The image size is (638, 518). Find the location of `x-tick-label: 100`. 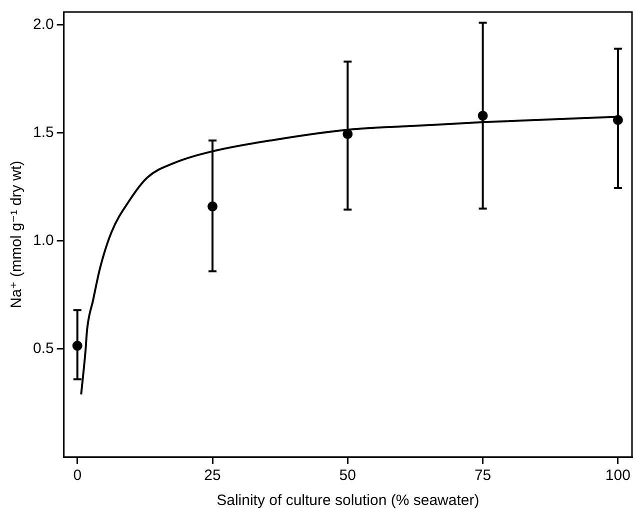

x-tick-label: 100 is located at coordinates (617, 475).